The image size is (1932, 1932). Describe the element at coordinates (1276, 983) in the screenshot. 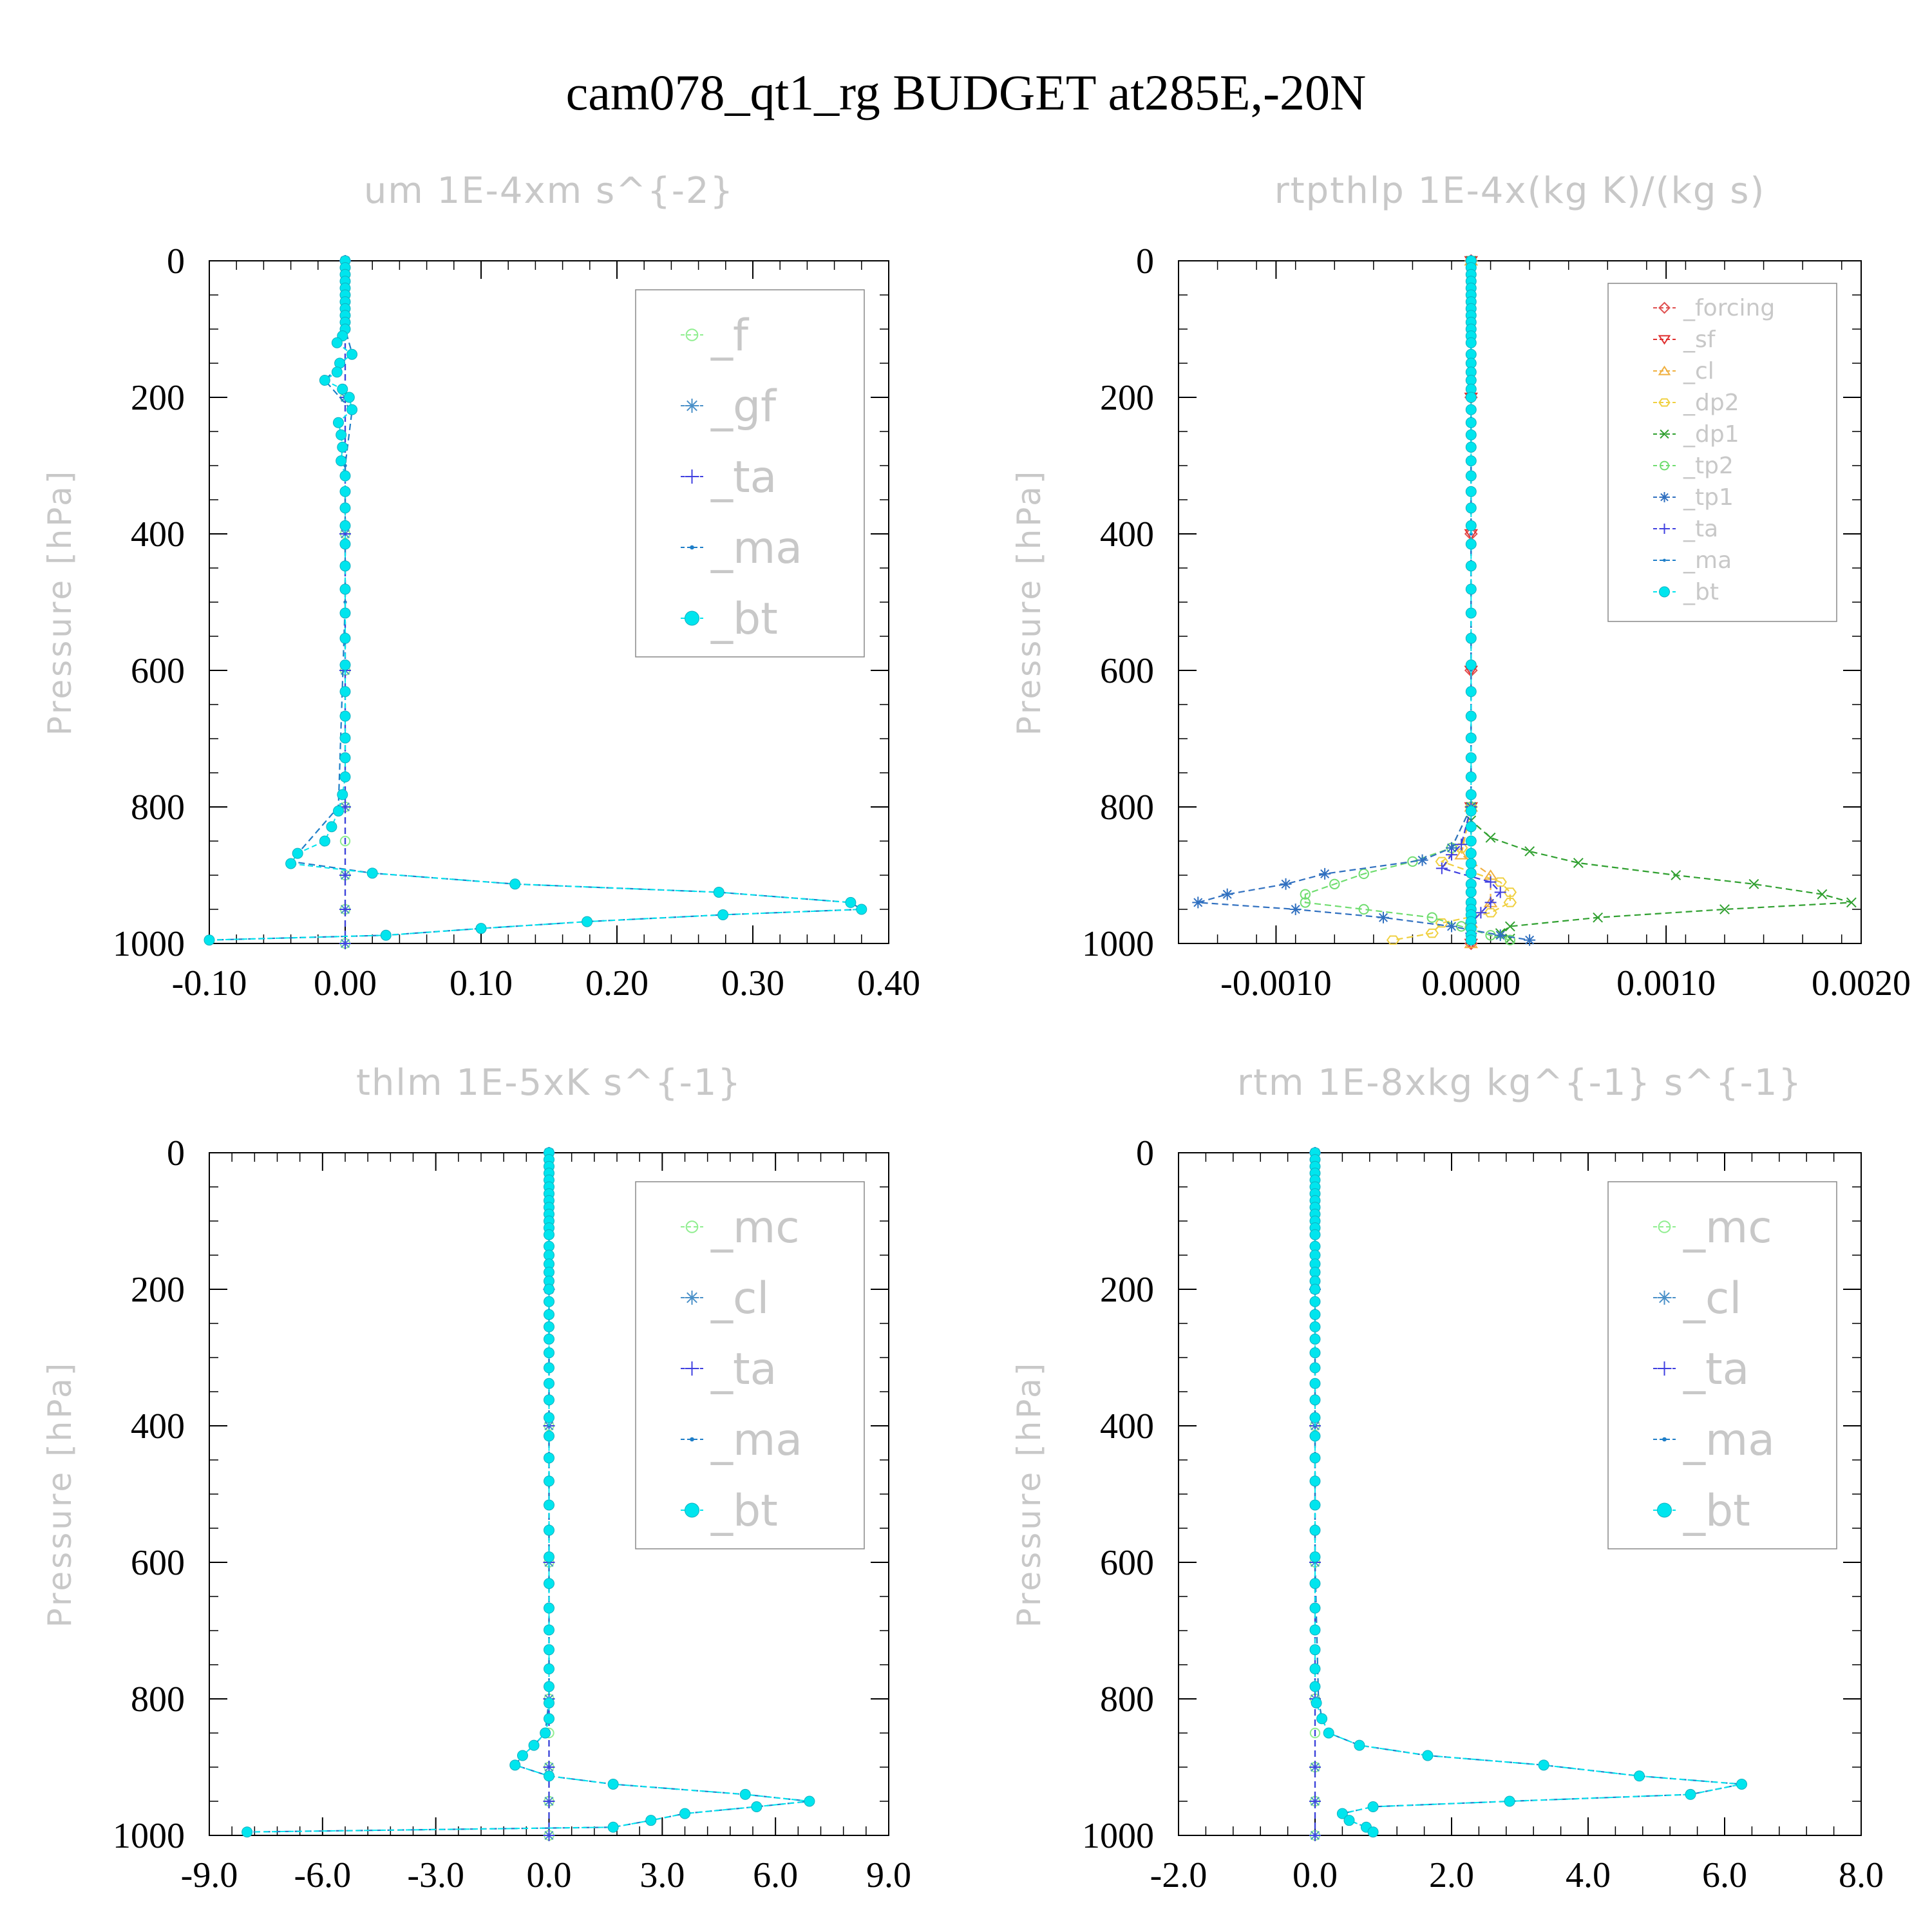

I see `x-tick-label: -0.0010` at that location.